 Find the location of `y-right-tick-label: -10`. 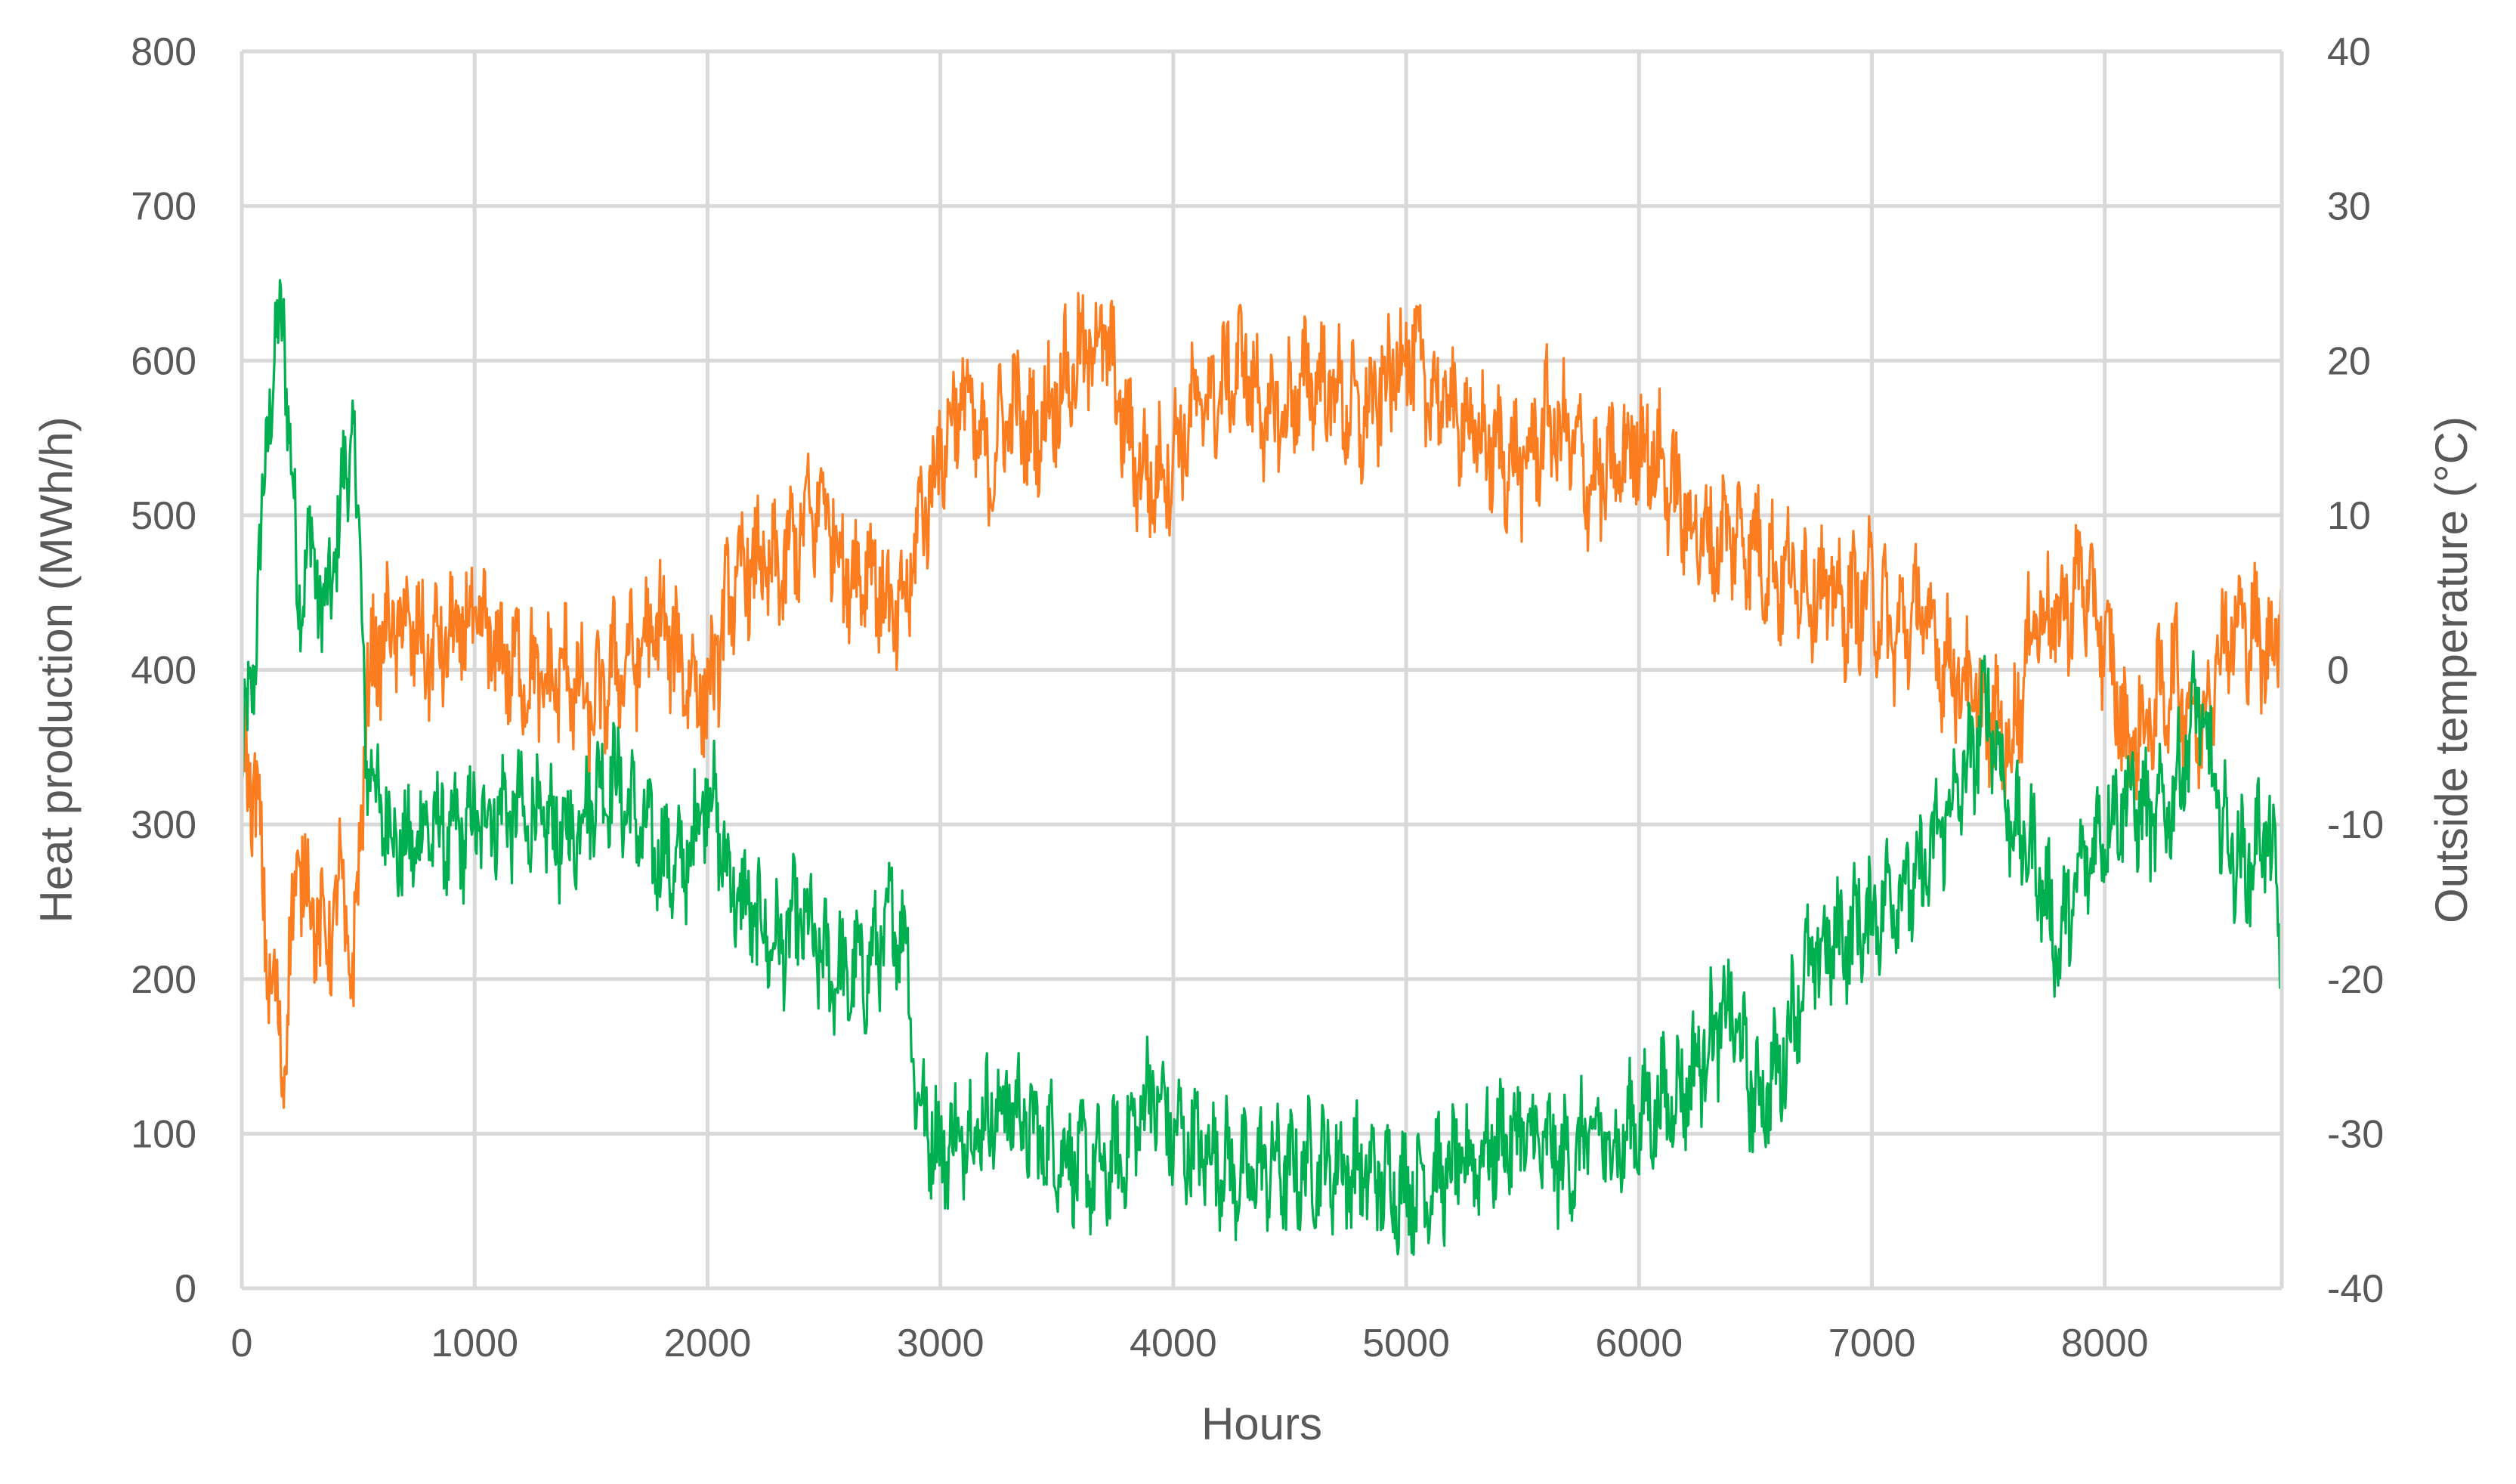

y-right-tick-label: -10 is located at coordinates (2355, 825).